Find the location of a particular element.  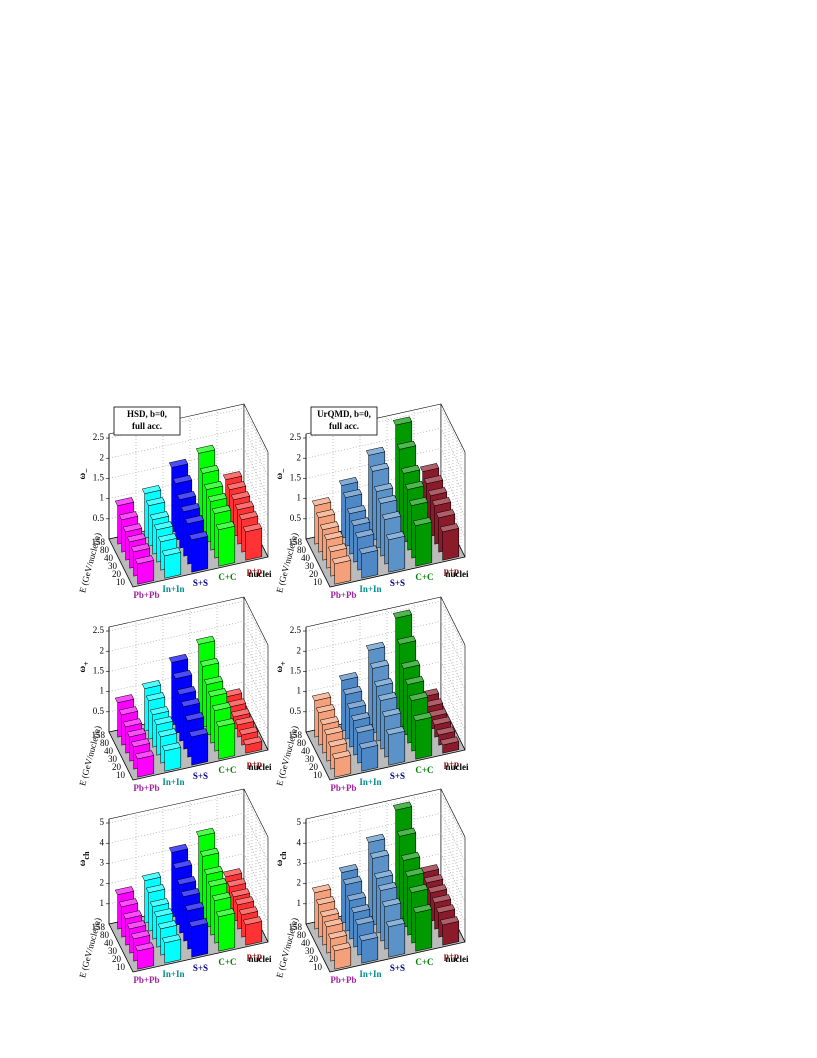

z-axis-label: ω+ is located at coordinates (84, 667).